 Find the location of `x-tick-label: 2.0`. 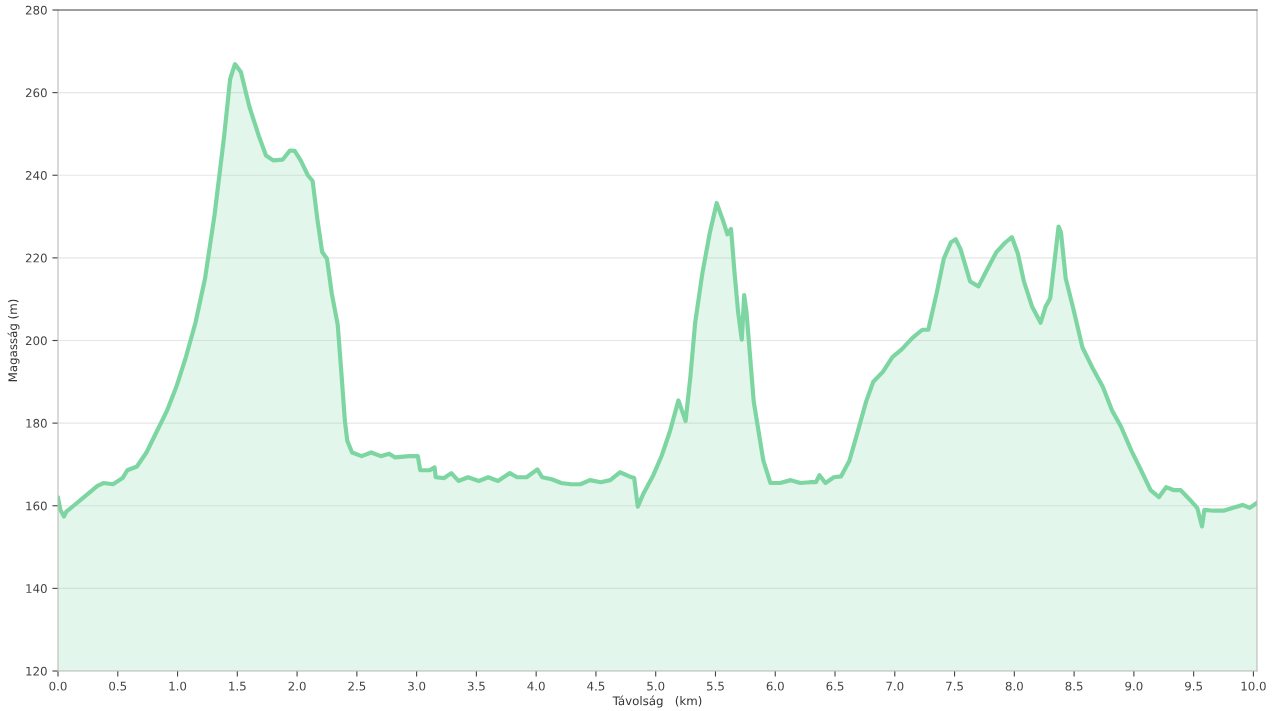

x-tick-label: 2.0 is located at coordinates (297, 686).